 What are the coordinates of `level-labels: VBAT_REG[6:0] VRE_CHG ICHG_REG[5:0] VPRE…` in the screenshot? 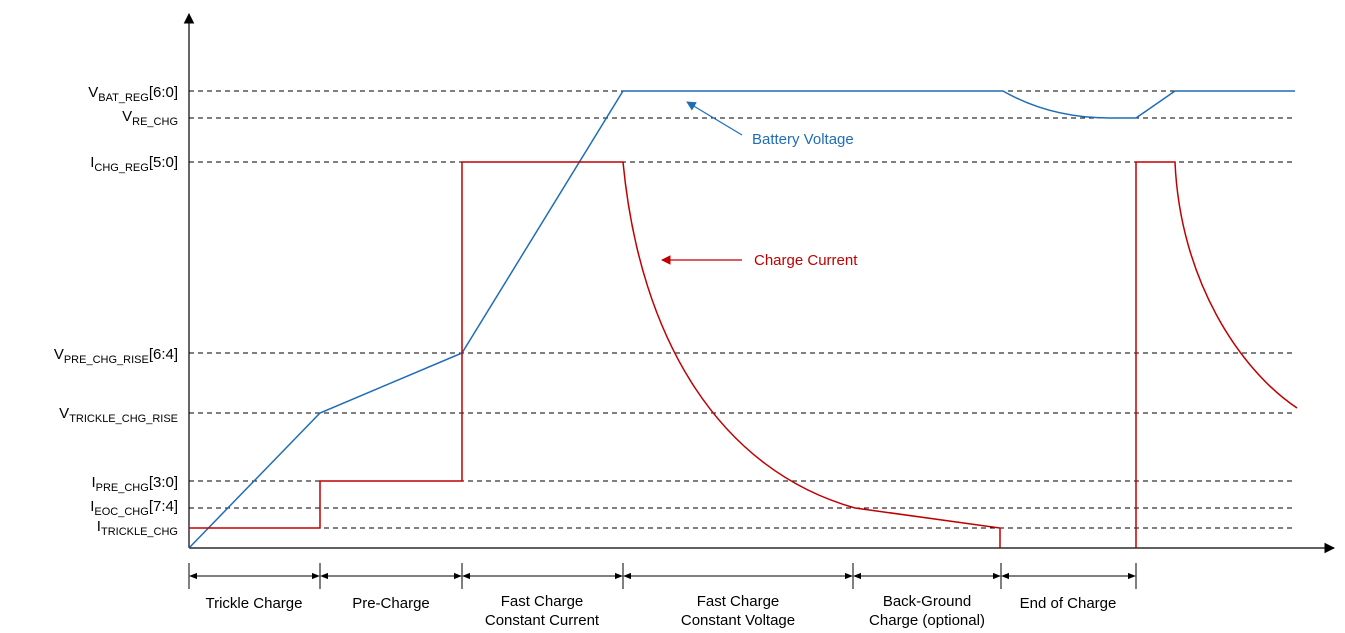 It's located at (116, 311).